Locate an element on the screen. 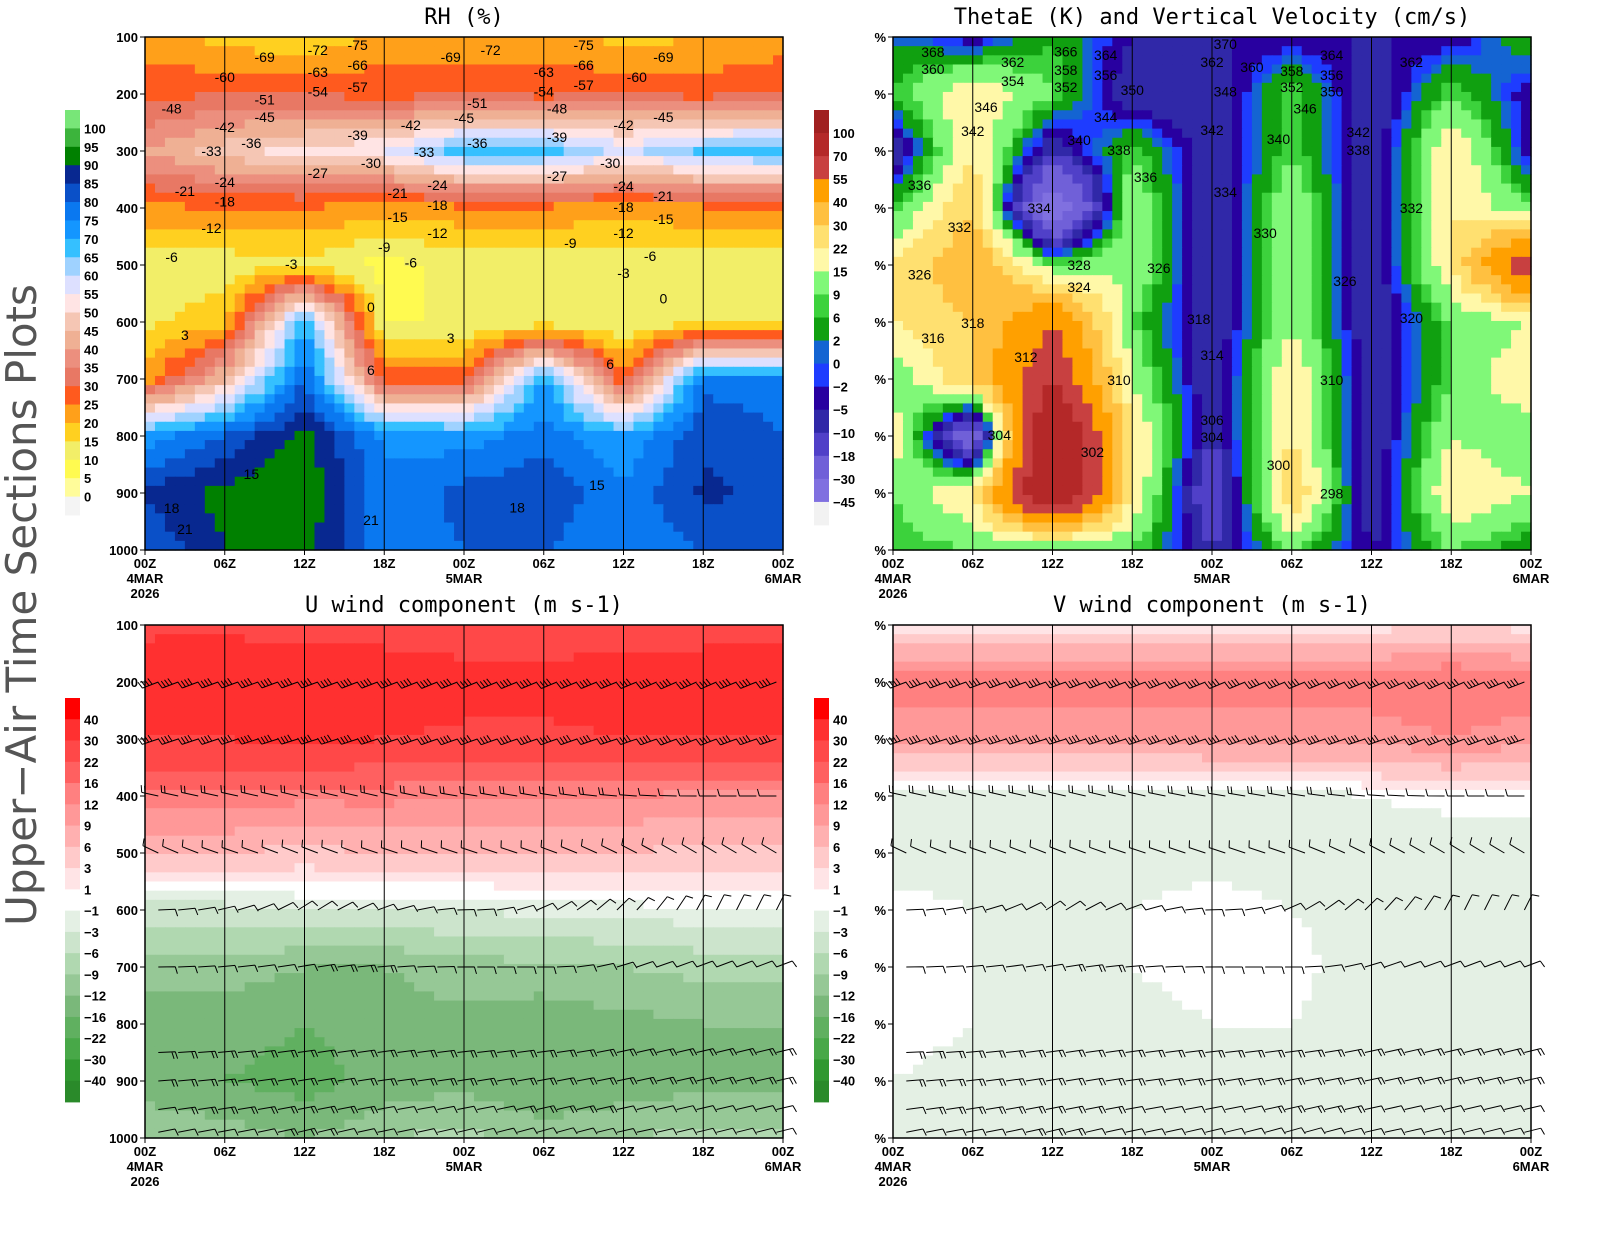  contour-label: 18 is located at coordinates (172, 508).